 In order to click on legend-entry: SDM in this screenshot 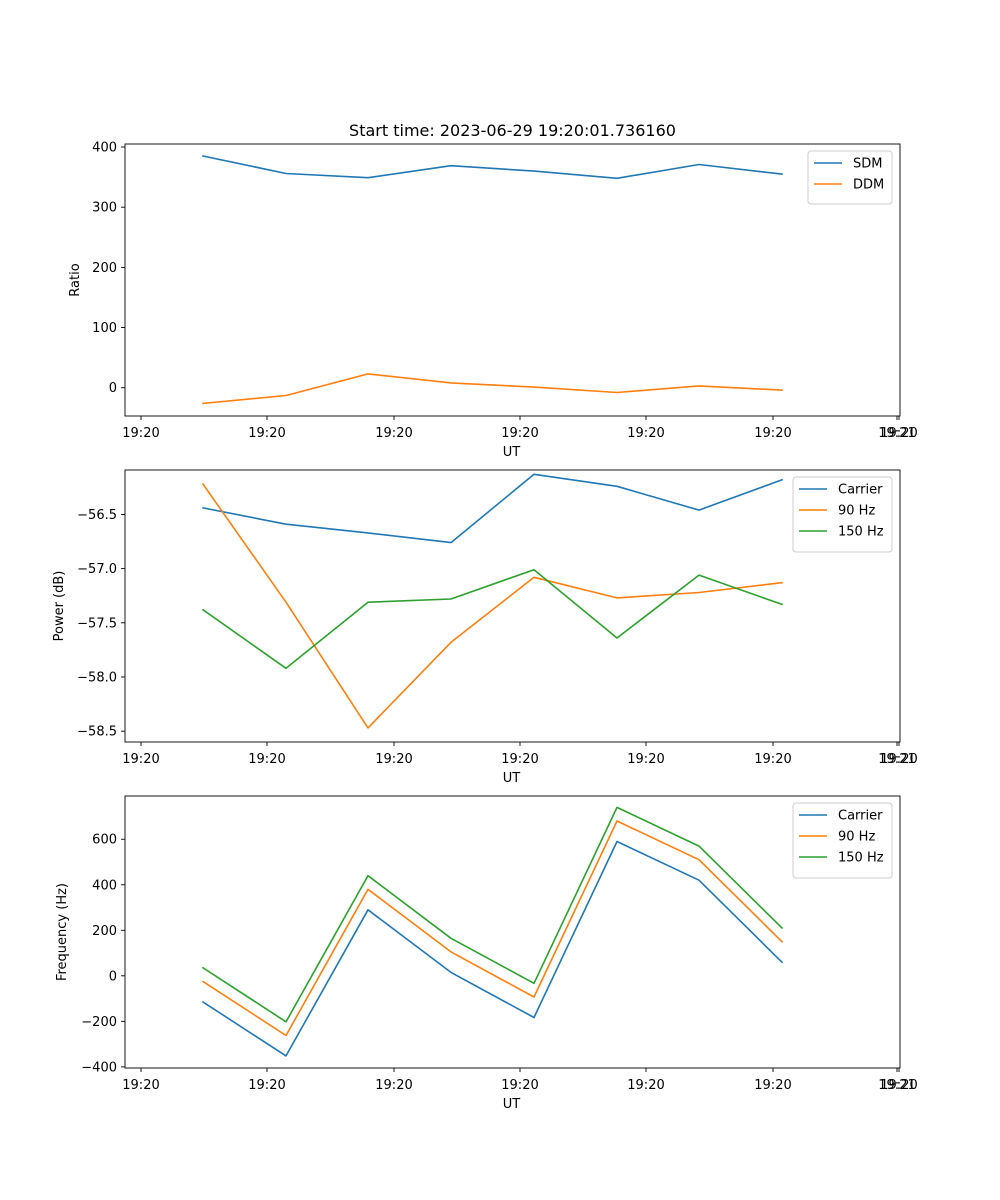, I will do `click(867, 164)`.